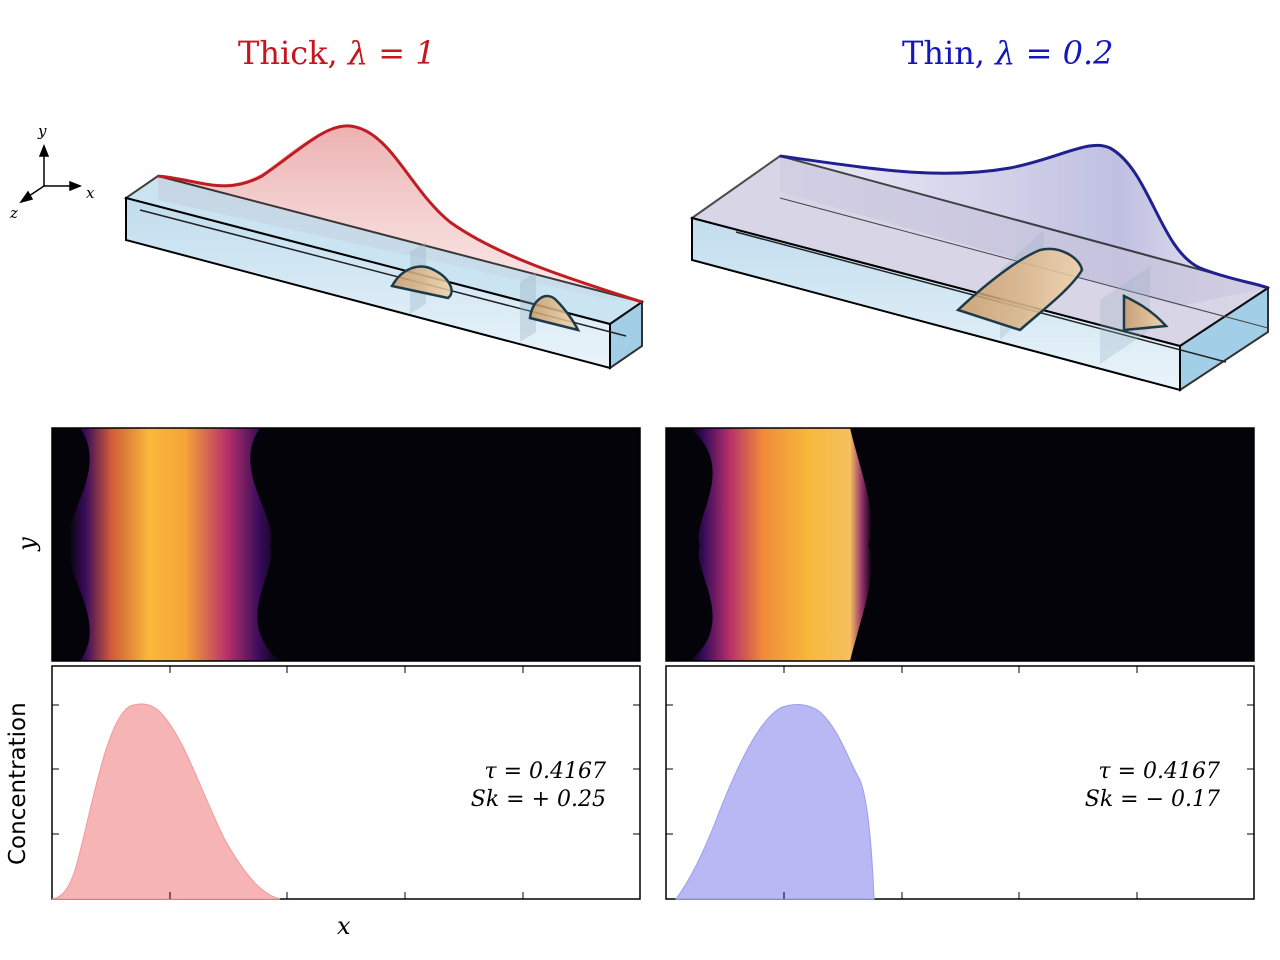 The image size is (1280, 960). What do you see at coordinates (513, 786) in the screenshot?
I see `thick-annotation: τ = 0.4167 Sk = + 0.25` at bounding box center [513, 786].